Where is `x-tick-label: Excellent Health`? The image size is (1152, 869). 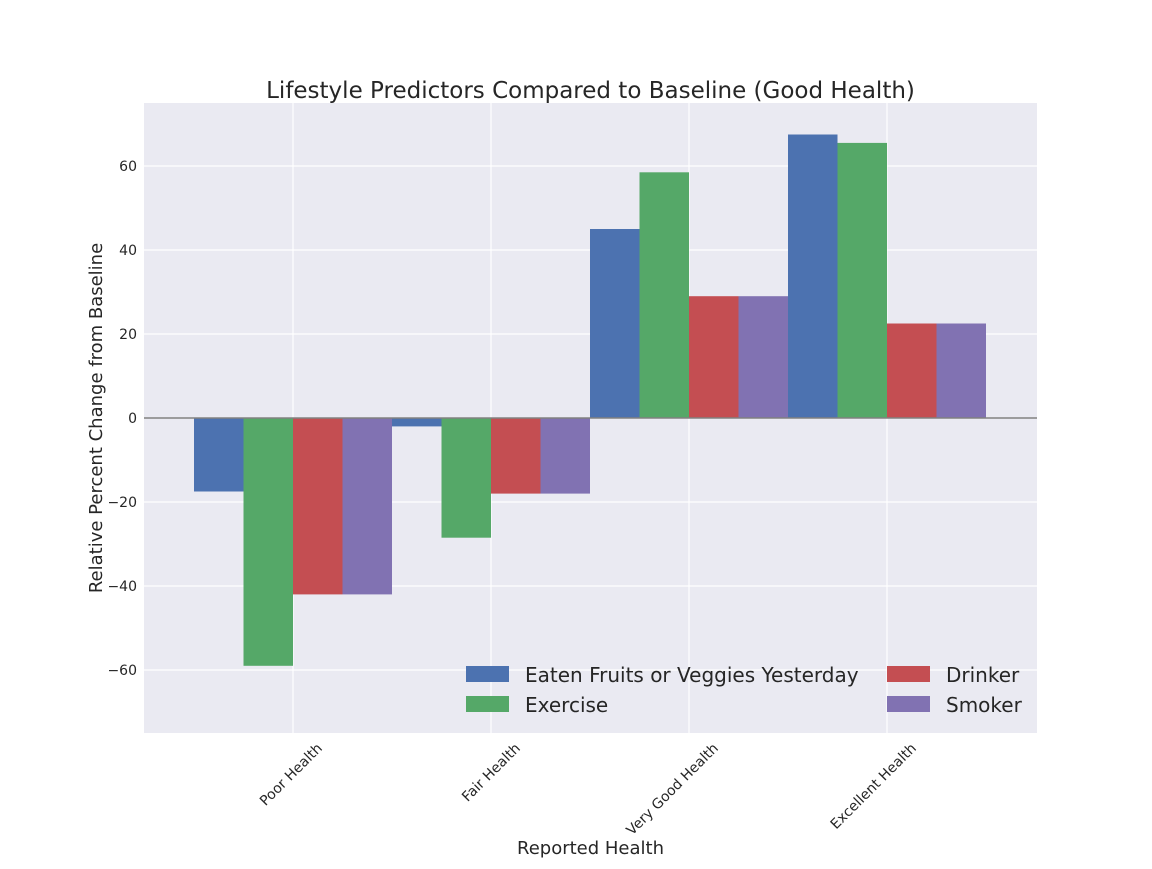 x-tick-label: Excellent Health is located at coordinates (874, 787).